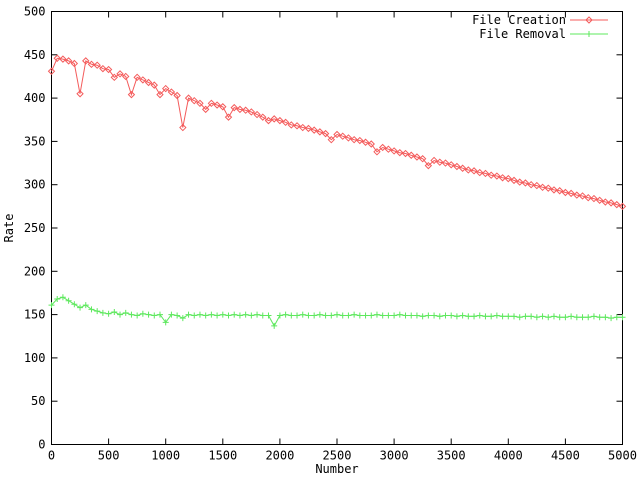  Describe the element at coordinates (35, 12) in the screenshot. I see `y-tick-label: 500` at that location.